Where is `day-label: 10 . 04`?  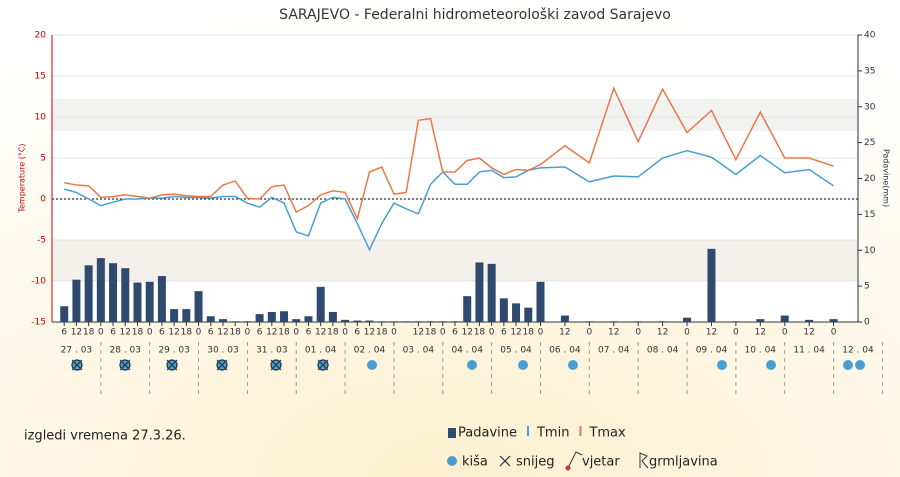 day-label: 10 . 04 is located at coordinates (761, 351).